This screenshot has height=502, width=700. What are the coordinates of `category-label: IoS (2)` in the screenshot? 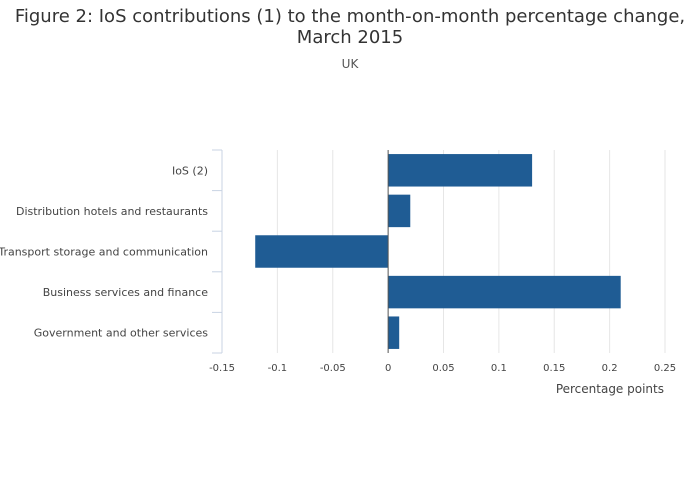 It's located at (190, 170).